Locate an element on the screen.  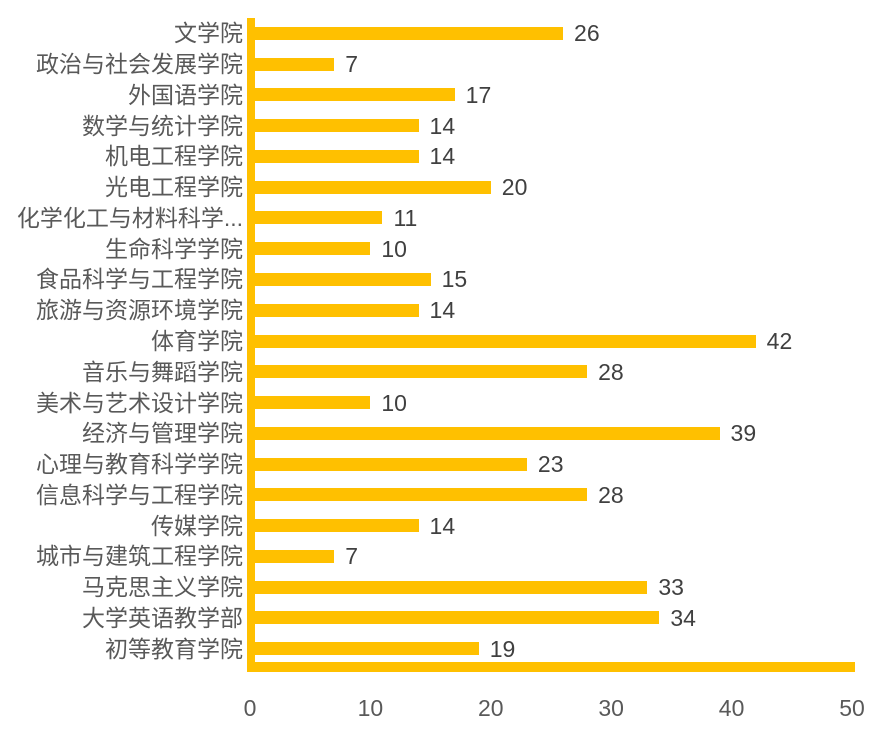
category-label: 大学英语教学部 is located at coordinates (162, 617).